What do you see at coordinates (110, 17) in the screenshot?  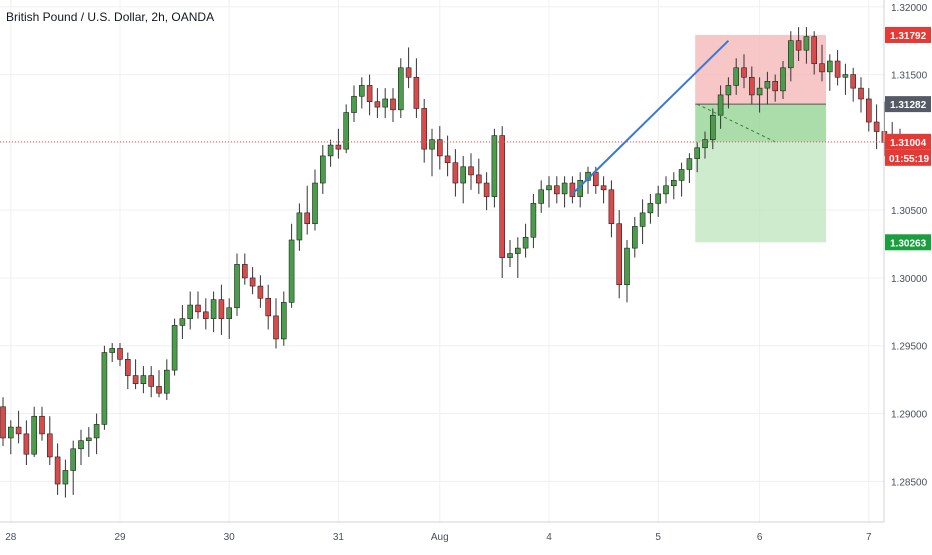 I see `chart-title: British Pound / U.S. Dollar, 2h, OANDA` at bounding box center [110, 17].